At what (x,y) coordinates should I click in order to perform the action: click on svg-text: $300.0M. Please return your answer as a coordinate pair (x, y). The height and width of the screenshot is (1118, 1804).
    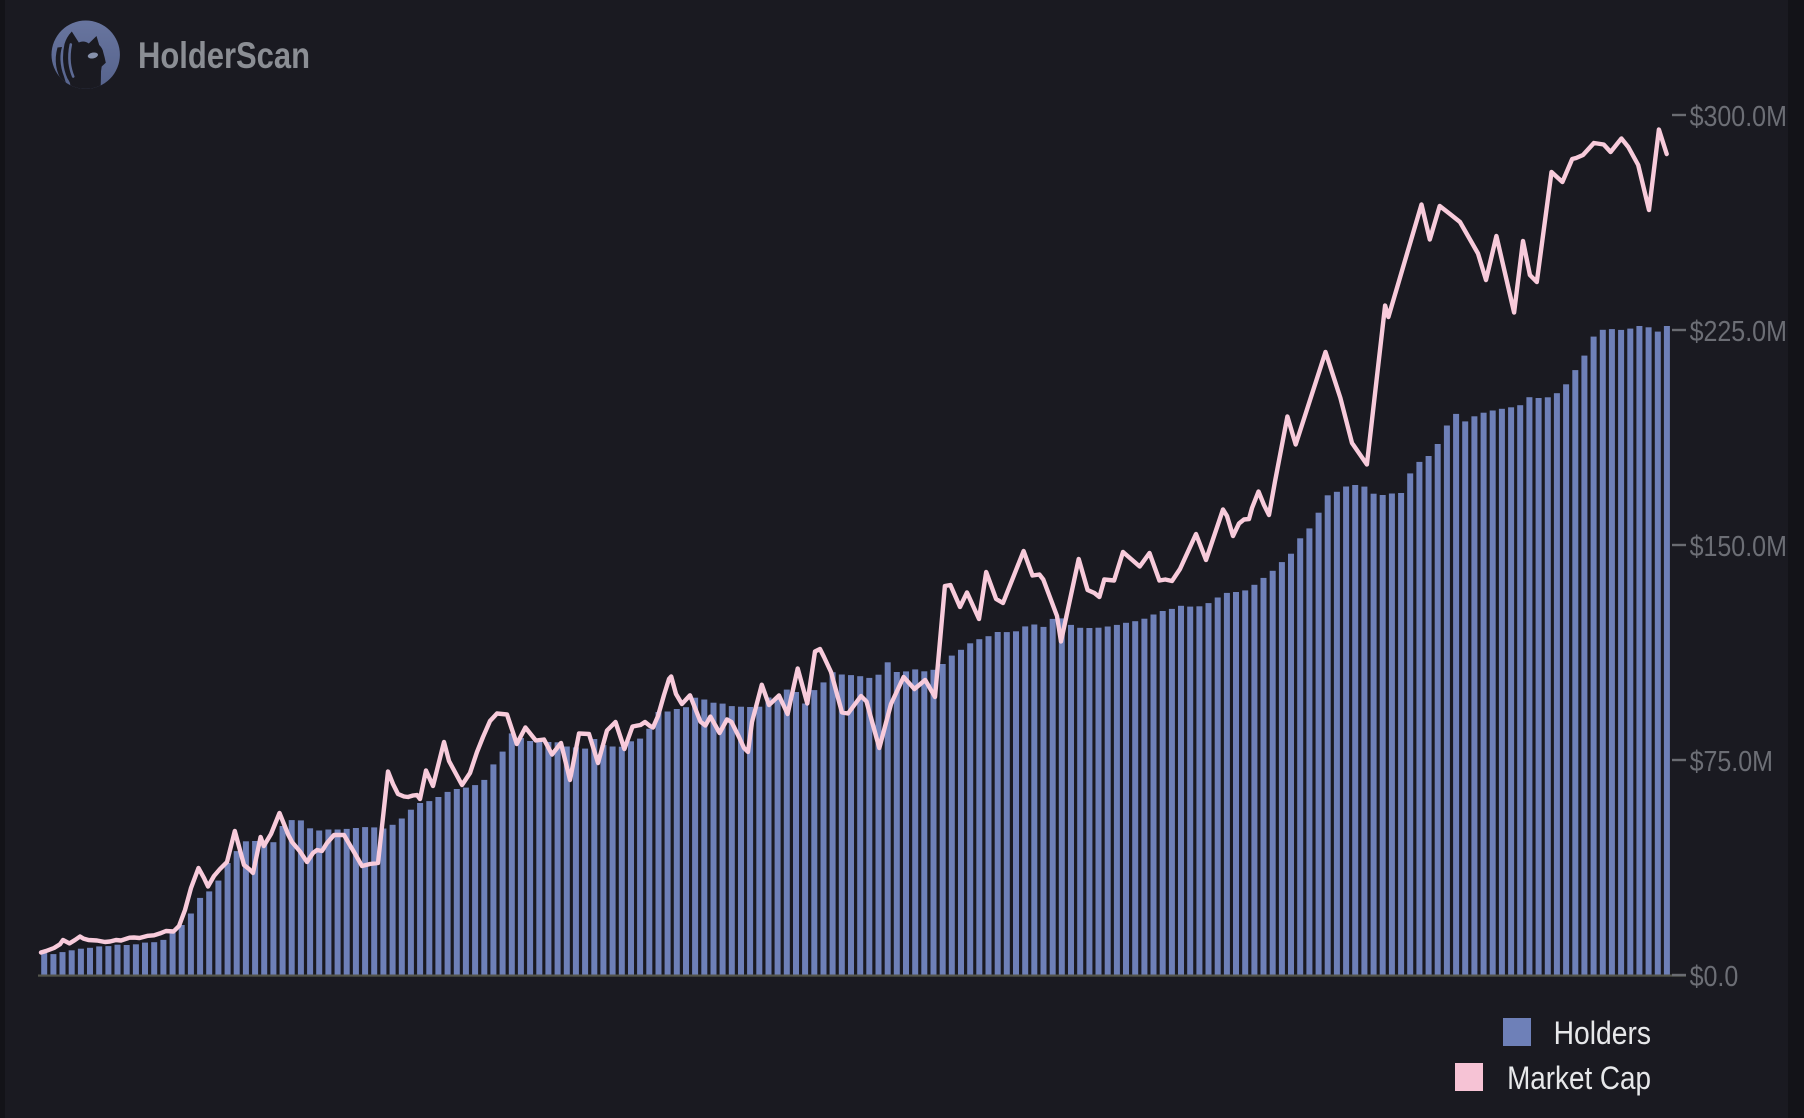
    Looking at the image, I should click on (1738, 117).